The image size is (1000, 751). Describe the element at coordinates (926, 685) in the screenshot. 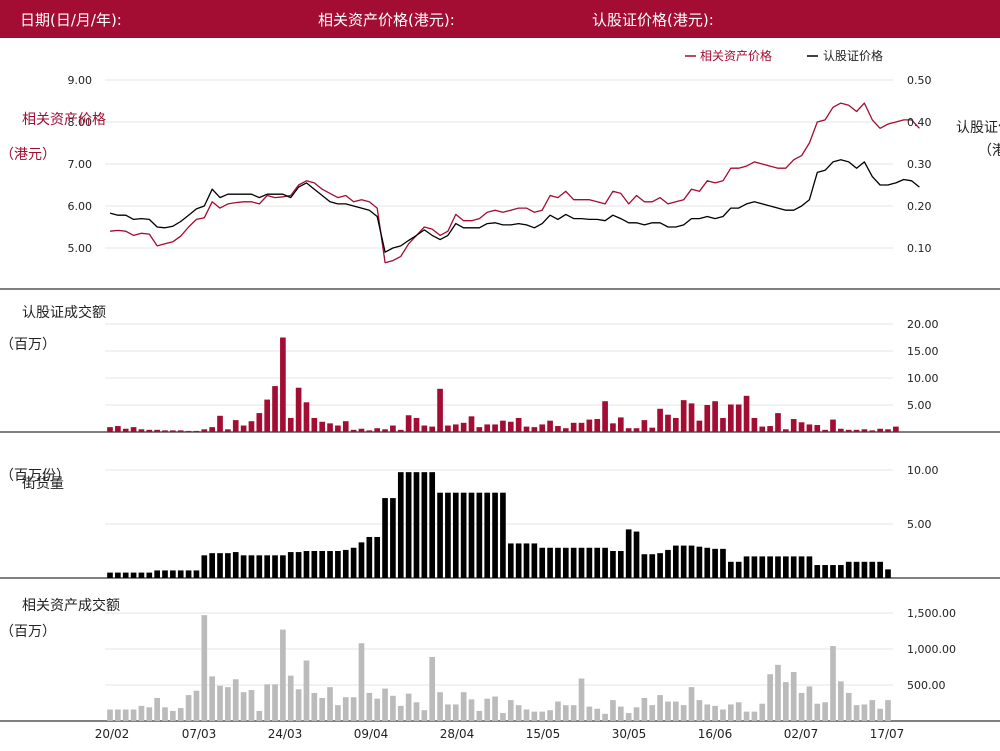

I see `underlying-turnover-tick-label: 500.00` at that location.